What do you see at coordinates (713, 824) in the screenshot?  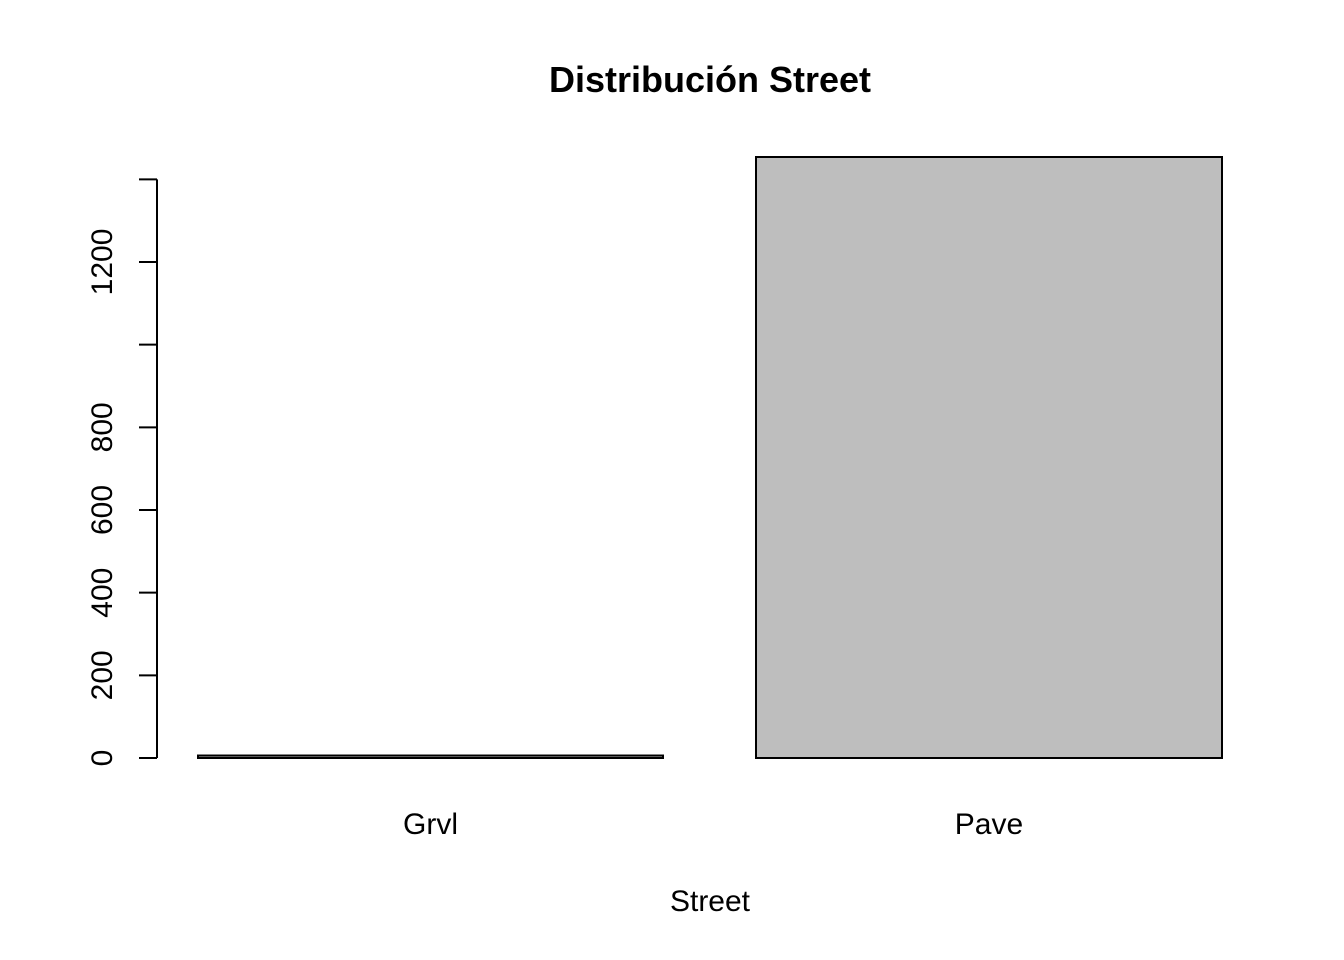 I see `x-tick-labels: Grvl Pave` at bounding box center [713, 824].